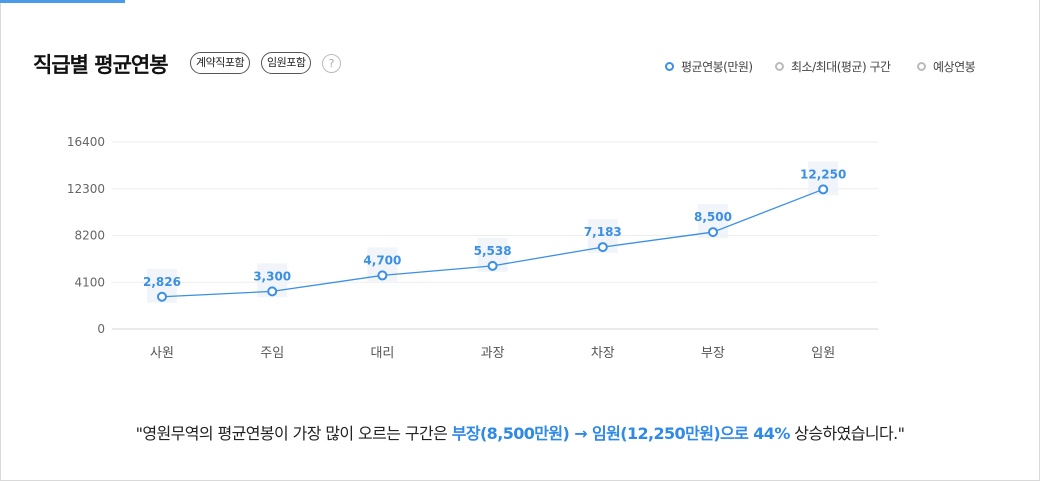 The image size is (1040, 481). I want to click on x-tick-label: 과장, so click(493, 353).